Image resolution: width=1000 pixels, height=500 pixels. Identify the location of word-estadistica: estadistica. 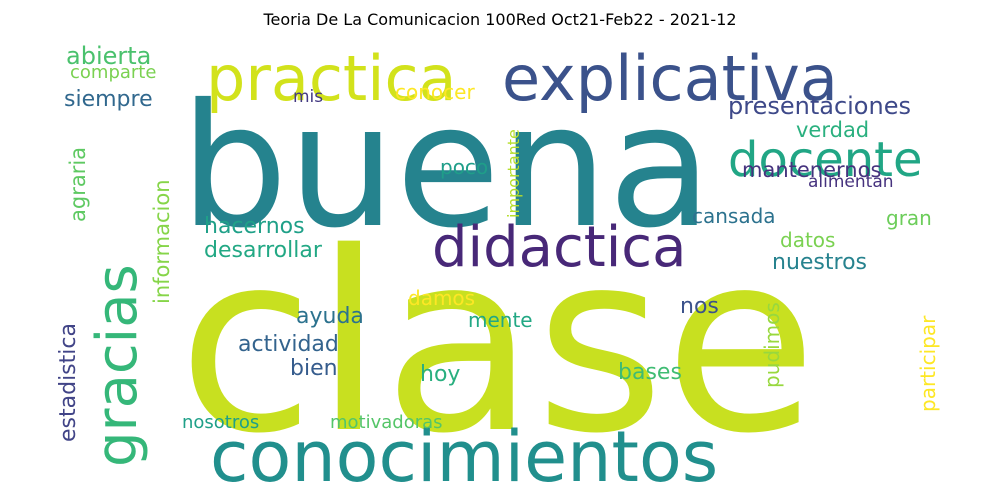
(68, 382).